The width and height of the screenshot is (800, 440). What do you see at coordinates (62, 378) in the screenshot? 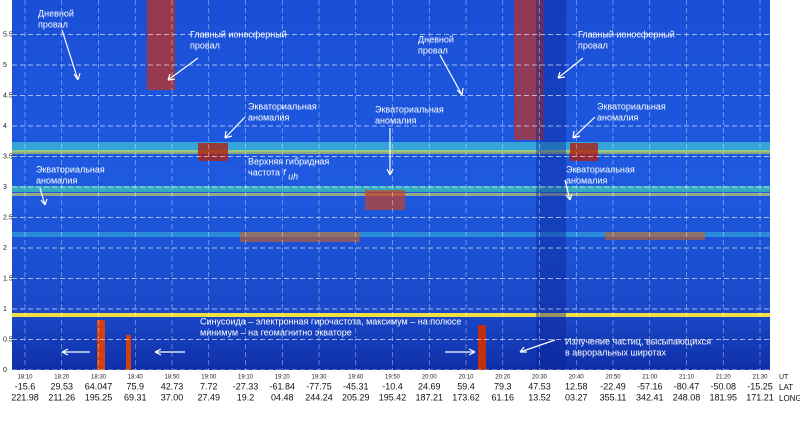
I see `time-label: 18:20` at bounding box center [62, 378].